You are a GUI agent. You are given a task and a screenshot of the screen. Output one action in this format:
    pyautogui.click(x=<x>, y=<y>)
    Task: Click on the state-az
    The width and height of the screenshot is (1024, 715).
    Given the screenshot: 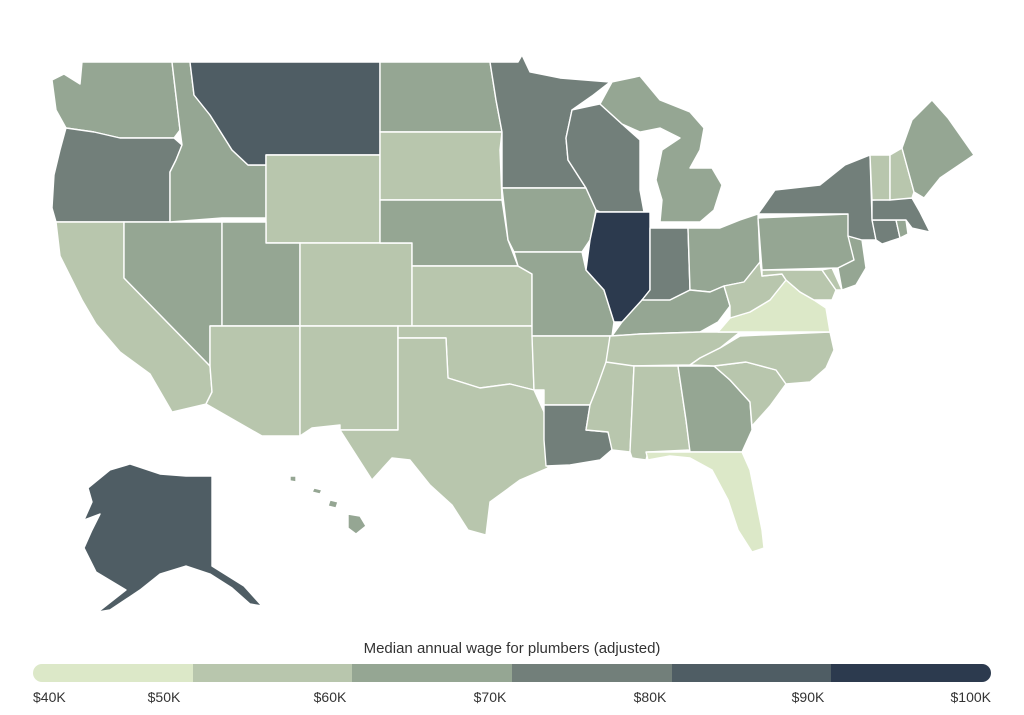 What is the action you would take?
    pyautogui.click(x=253, y=381)
    